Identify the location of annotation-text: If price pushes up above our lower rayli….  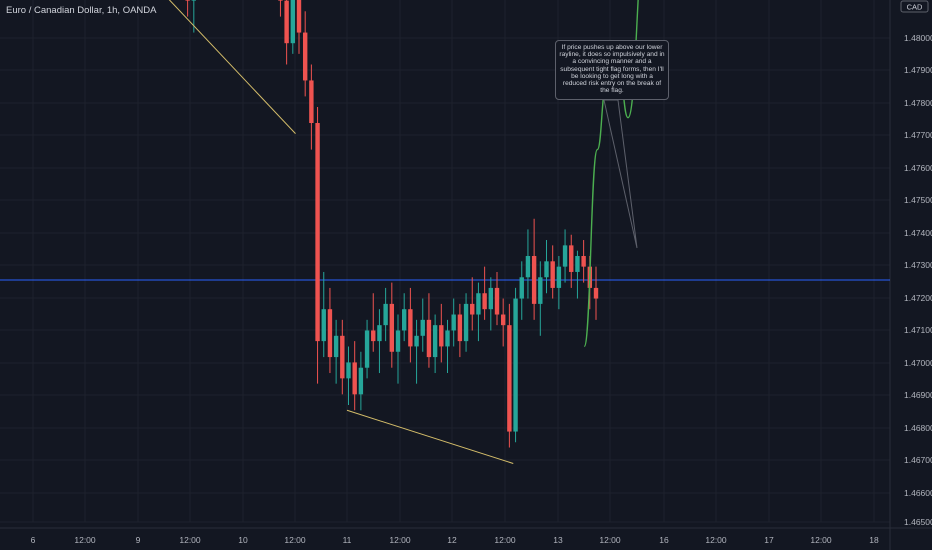
(612, 70).